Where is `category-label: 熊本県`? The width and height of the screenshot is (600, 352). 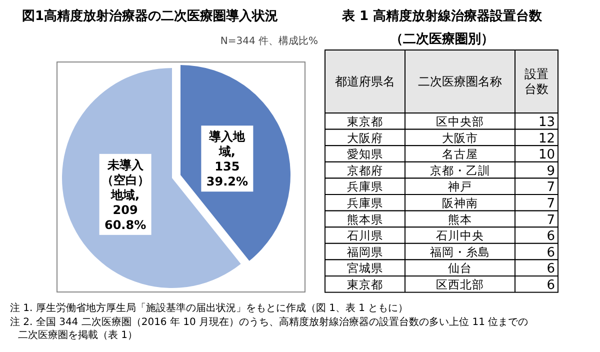 category-label: 熊本県 is located at coordinates (365, 219).